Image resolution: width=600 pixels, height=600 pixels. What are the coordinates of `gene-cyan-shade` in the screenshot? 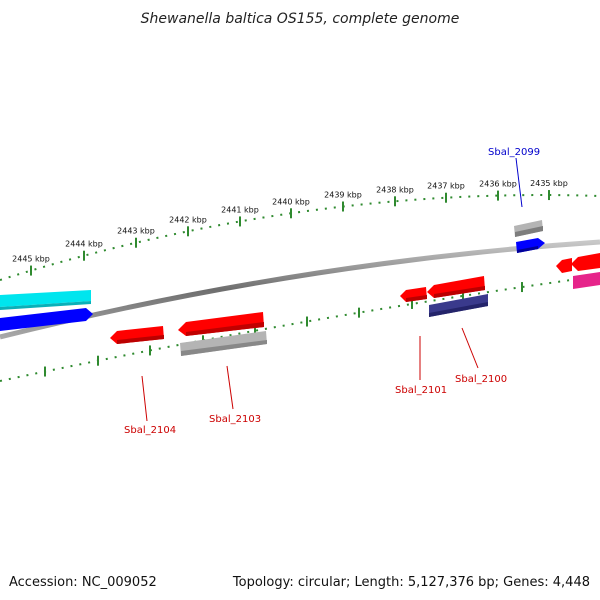 It's located at (45, 305).